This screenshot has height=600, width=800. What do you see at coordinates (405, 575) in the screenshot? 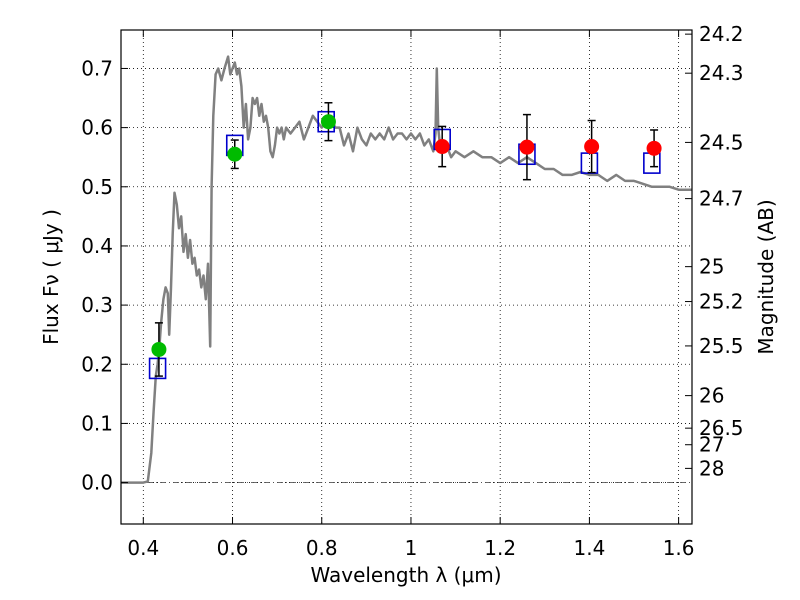
I see `x-axis-title: Wavelength λ (μm)` at bounding box center [405, 575].